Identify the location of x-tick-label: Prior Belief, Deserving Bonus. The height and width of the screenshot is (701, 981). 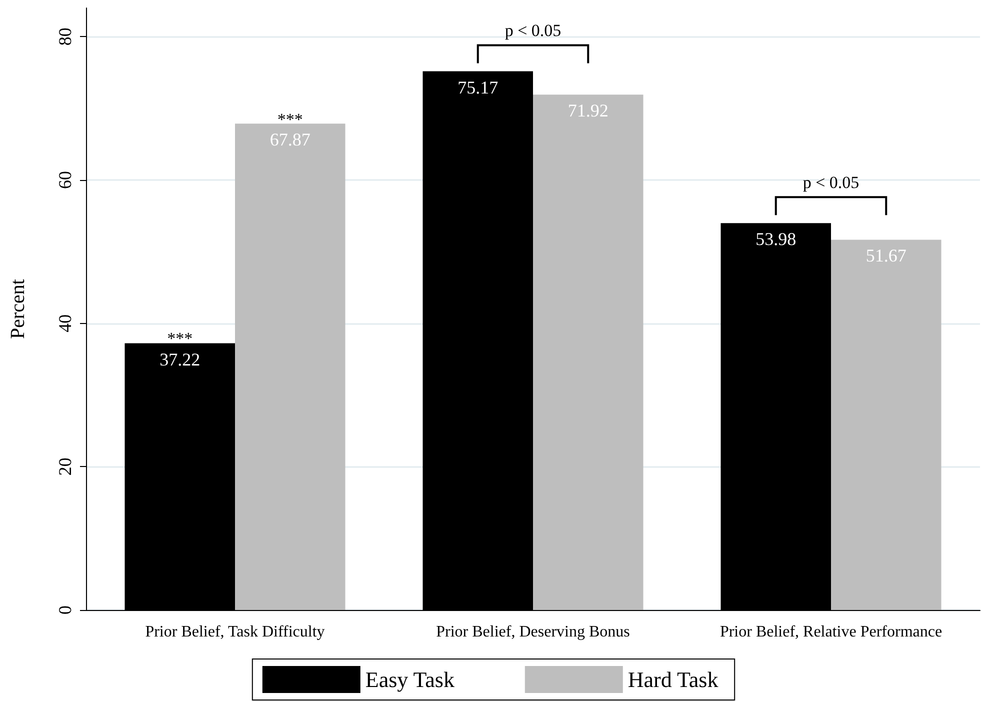
(533, 632).